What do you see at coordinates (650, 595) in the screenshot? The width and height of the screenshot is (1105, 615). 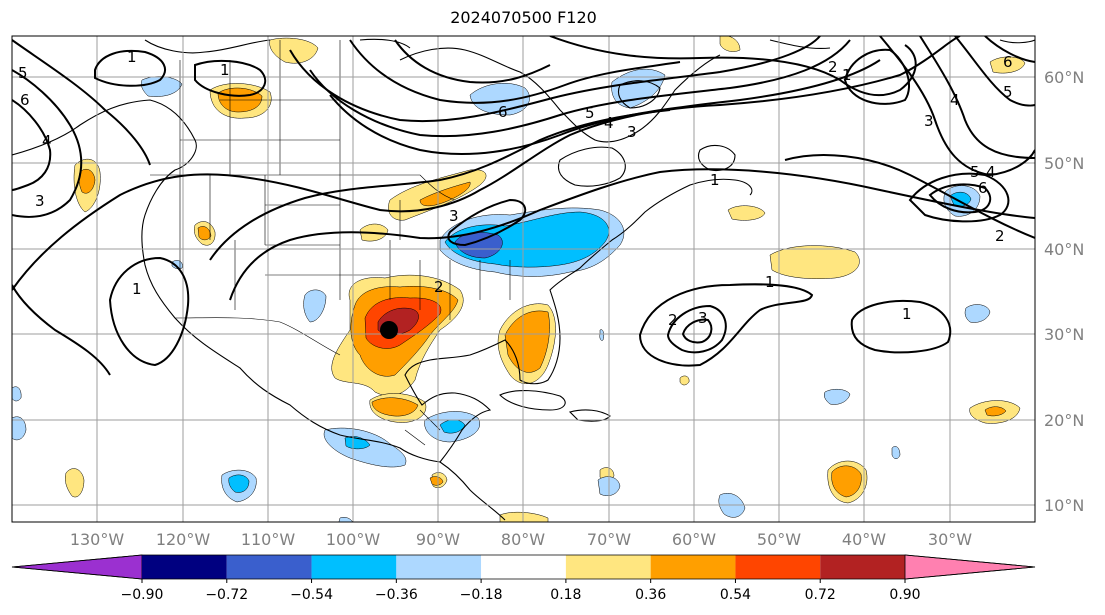 I see `colorbar-tick-label: 0.36` at bounding box center [650, 595].